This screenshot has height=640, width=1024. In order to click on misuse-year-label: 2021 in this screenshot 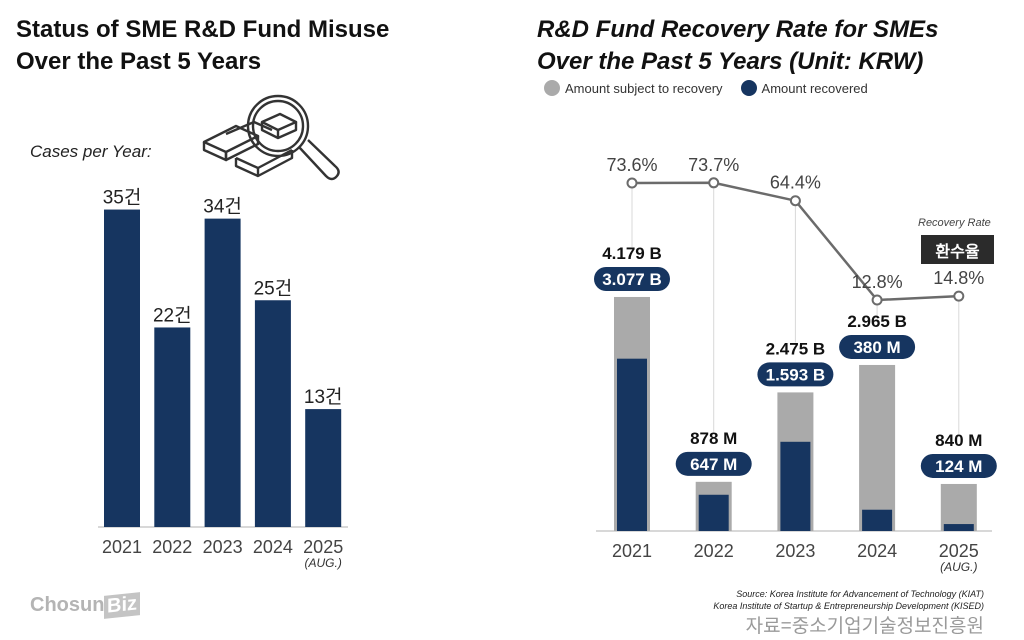, I will do `click(122, 547)`.